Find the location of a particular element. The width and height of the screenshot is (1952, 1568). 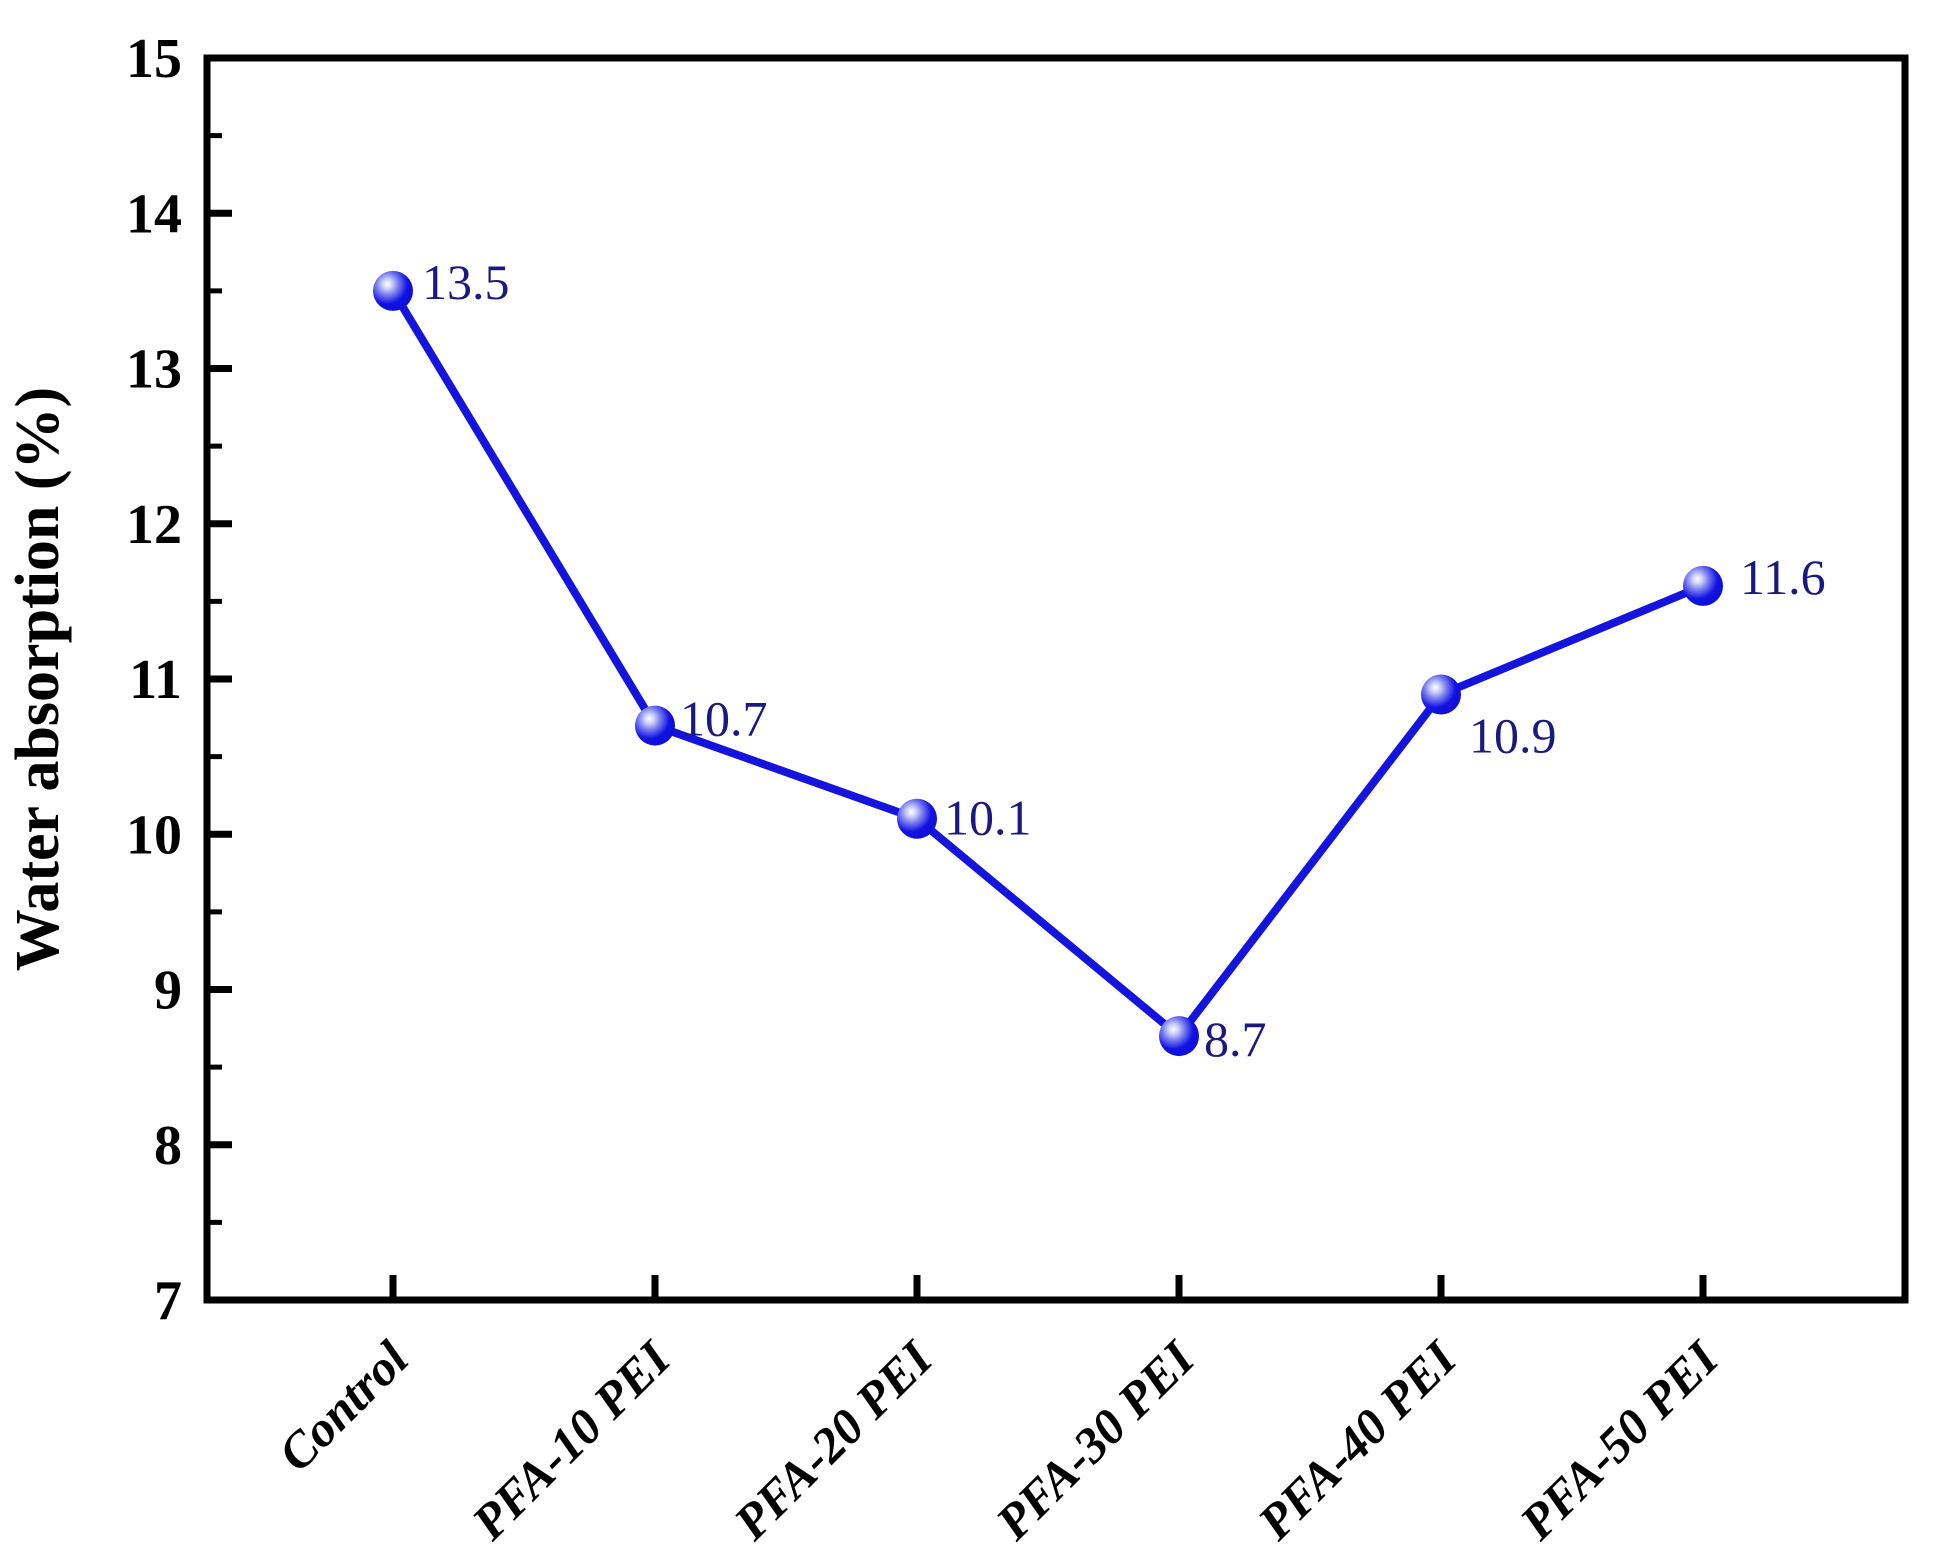

y-tick-label: 14 is located at coordinates (154, 214).